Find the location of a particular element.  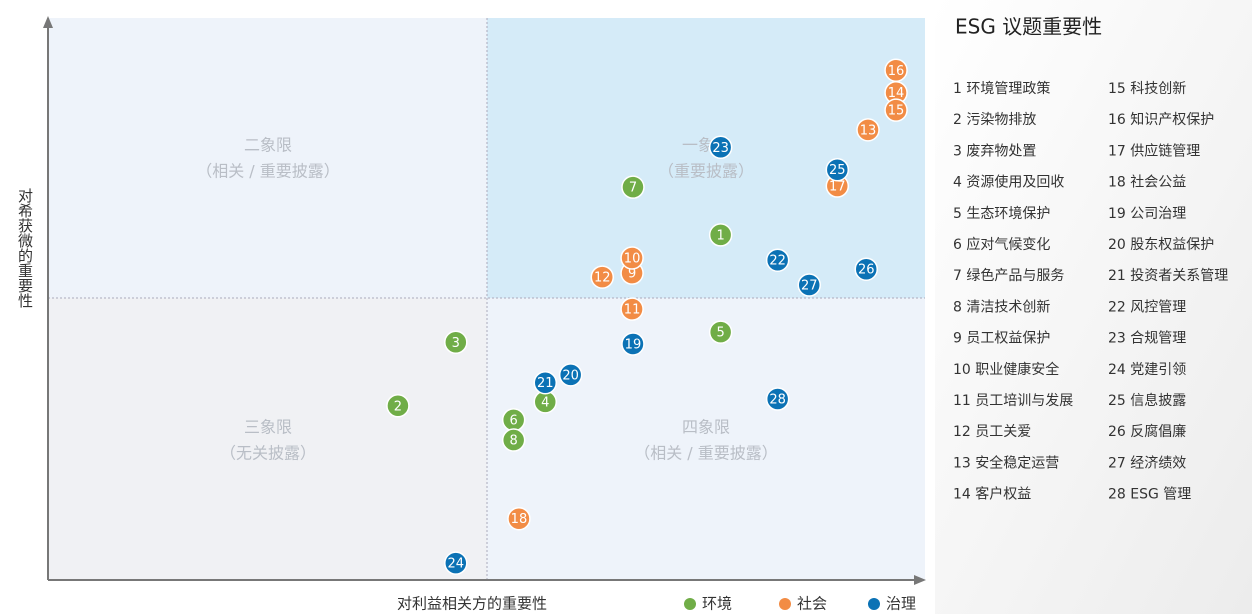

point-label: 4 is located at coordinates (545, 402).